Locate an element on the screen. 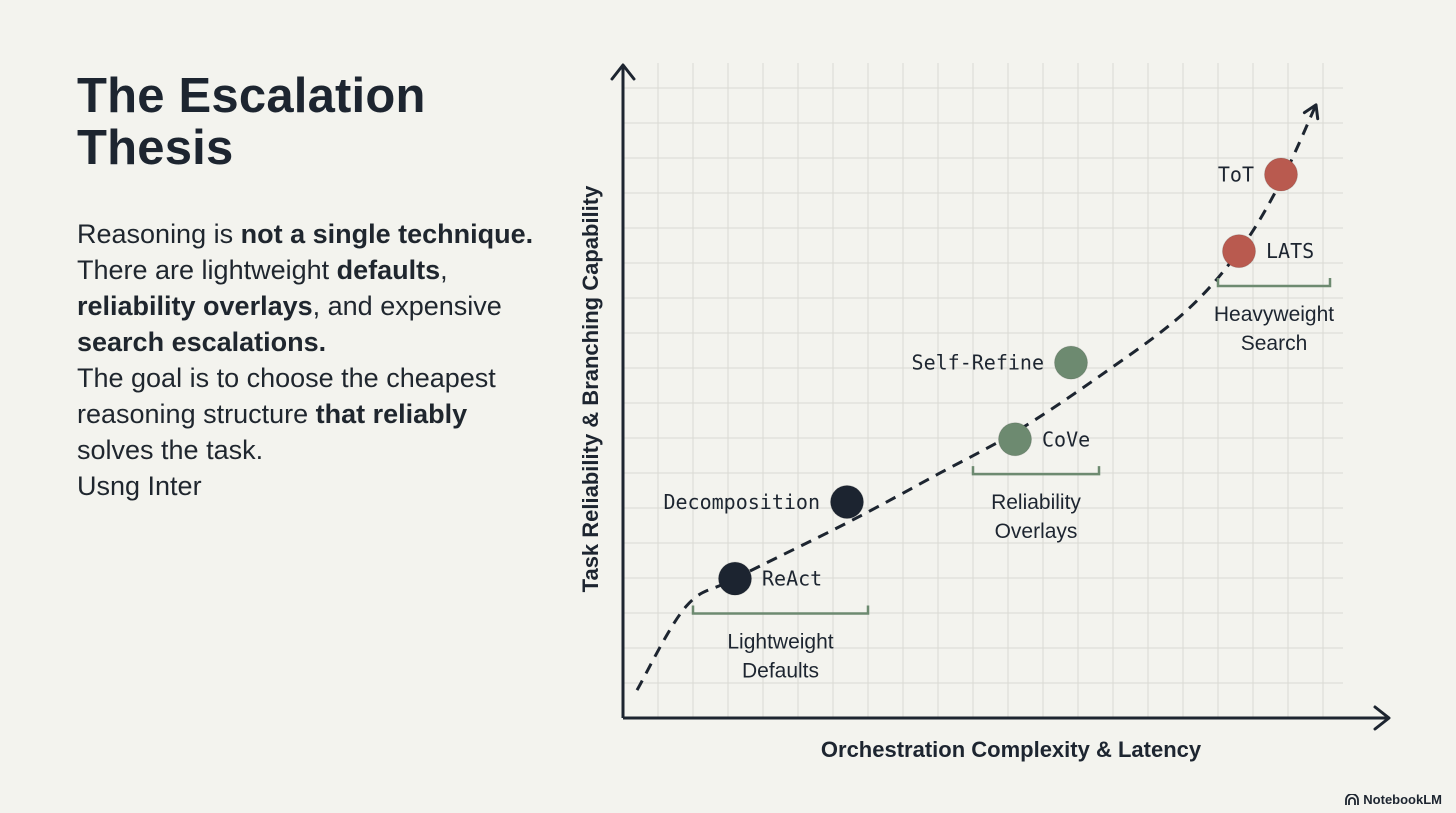 This screenshot has height=813, width=1456. body-text-plain: Reasoning is is located at coordinates (159, 234).